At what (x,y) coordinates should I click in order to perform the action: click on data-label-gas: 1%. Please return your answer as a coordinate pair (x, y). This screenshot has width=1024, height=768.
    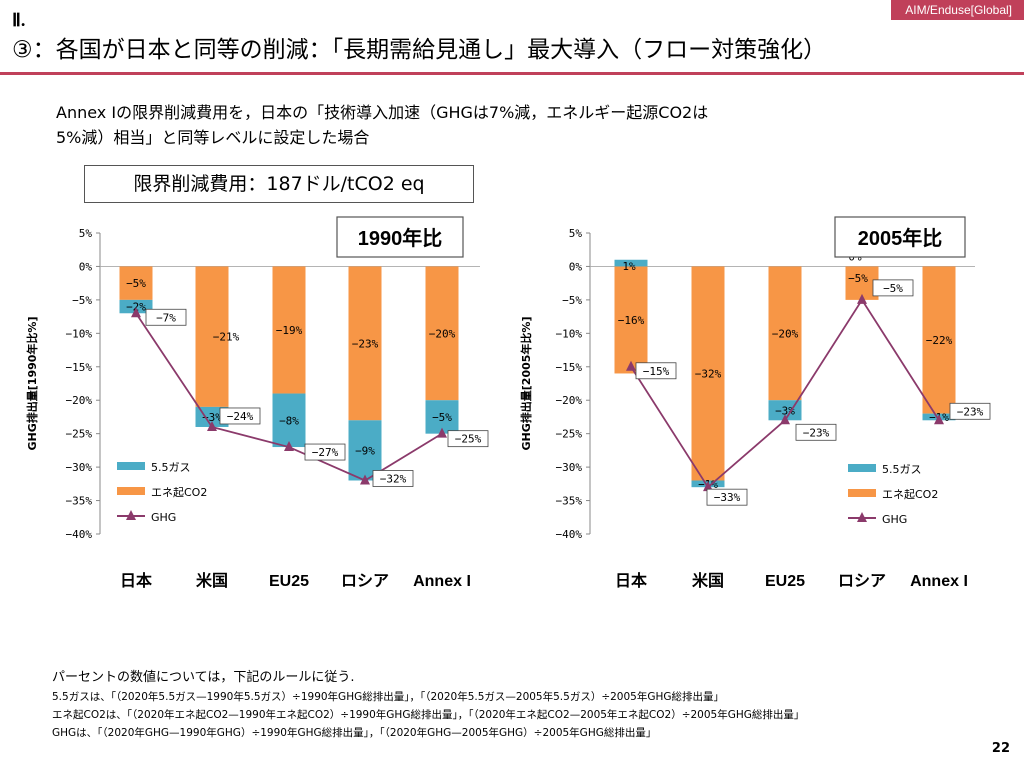
    Looking at the image, I should click on (629, 266).